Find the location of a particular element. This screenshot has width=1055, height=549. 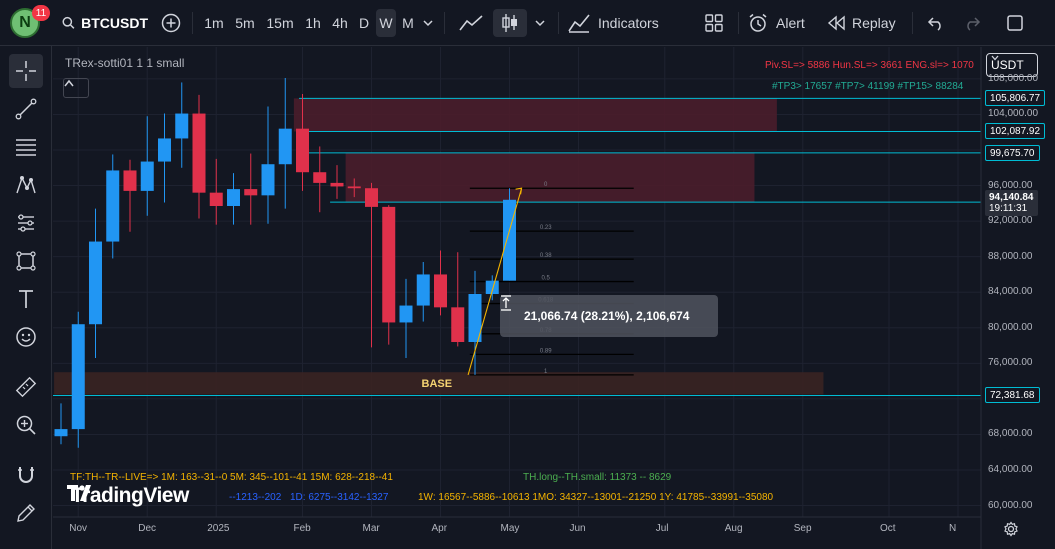

alert-button: Alert is located at coordinates (781, 23).